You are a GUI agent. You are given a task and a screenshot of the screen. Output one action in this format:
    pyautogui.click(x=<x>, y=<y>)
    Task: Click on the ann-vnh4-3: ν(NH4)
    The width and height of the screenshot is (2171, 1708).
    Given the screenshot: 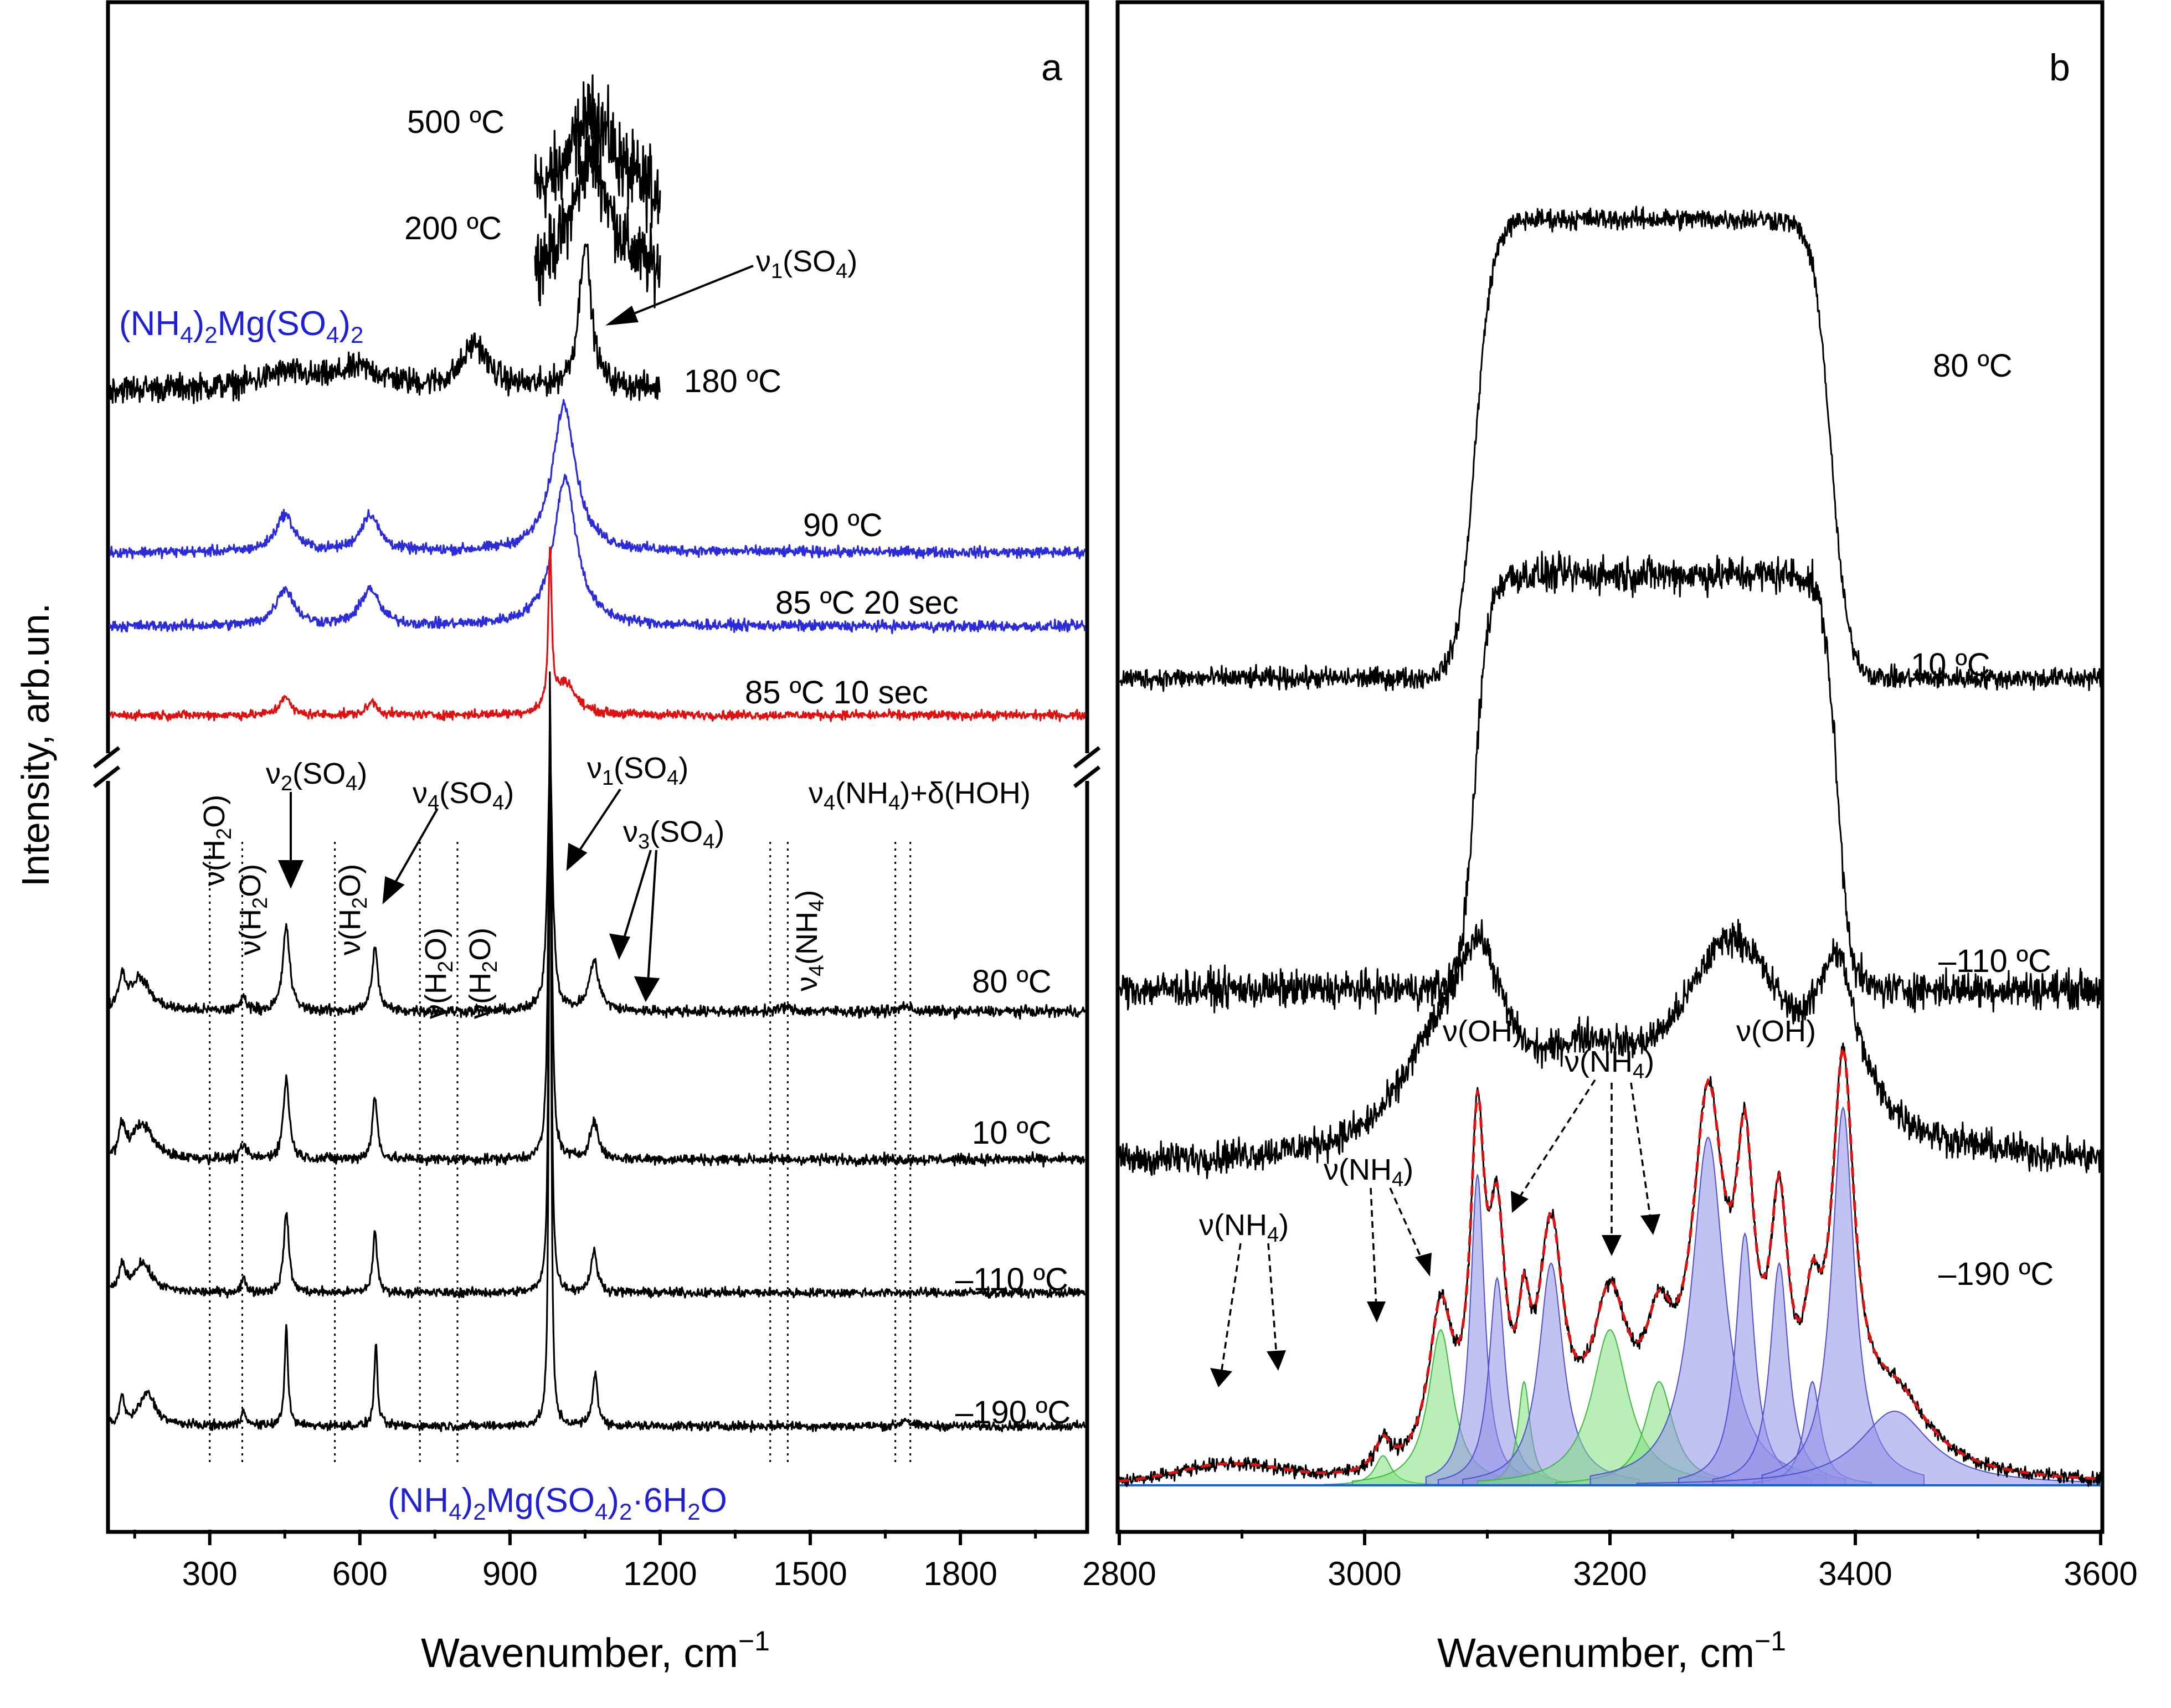 What is the action you would take?
    pyautogui.click(x=1609, y=1064)
    